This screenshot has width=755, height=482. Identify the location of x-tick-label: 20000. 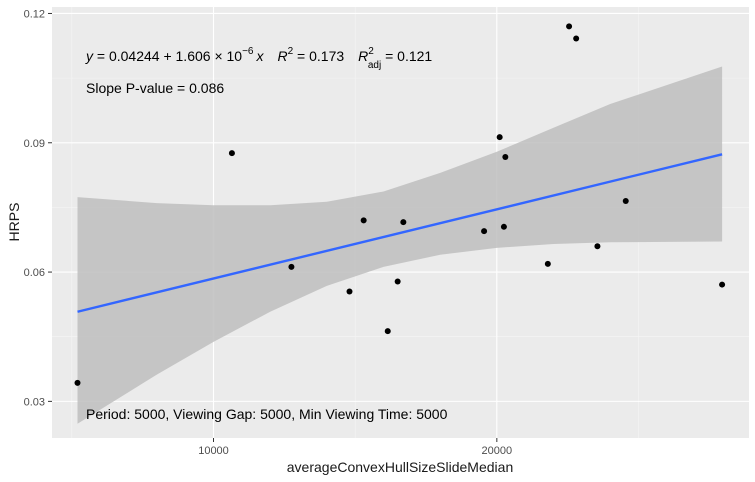
(497, 451).